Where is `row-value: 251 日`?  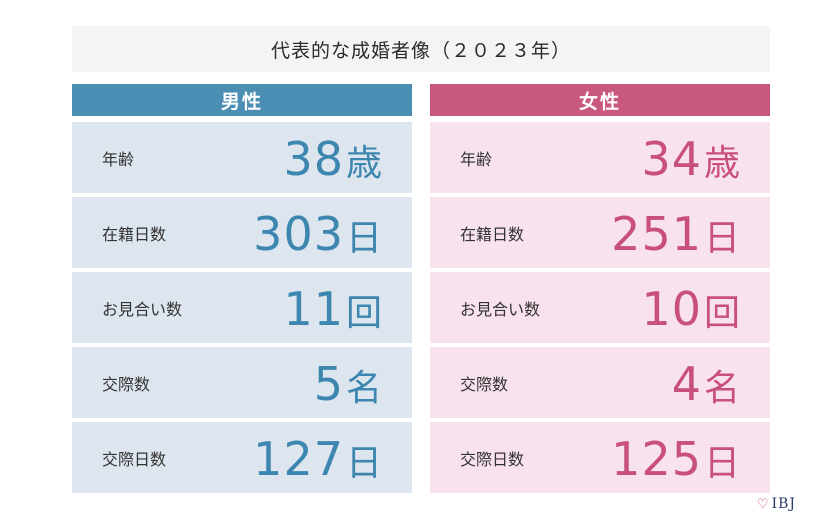 row-value: 251 日 is located at coordinates (675, 232).